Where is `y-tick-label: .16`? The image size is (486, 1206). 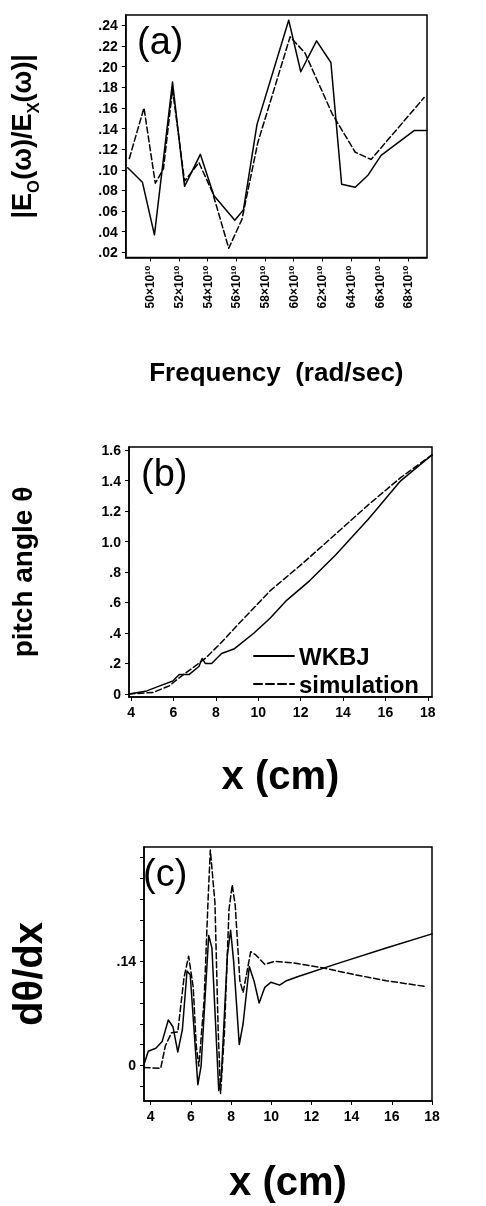 y-tick-label: .16 is located at coordinates (108, 107).